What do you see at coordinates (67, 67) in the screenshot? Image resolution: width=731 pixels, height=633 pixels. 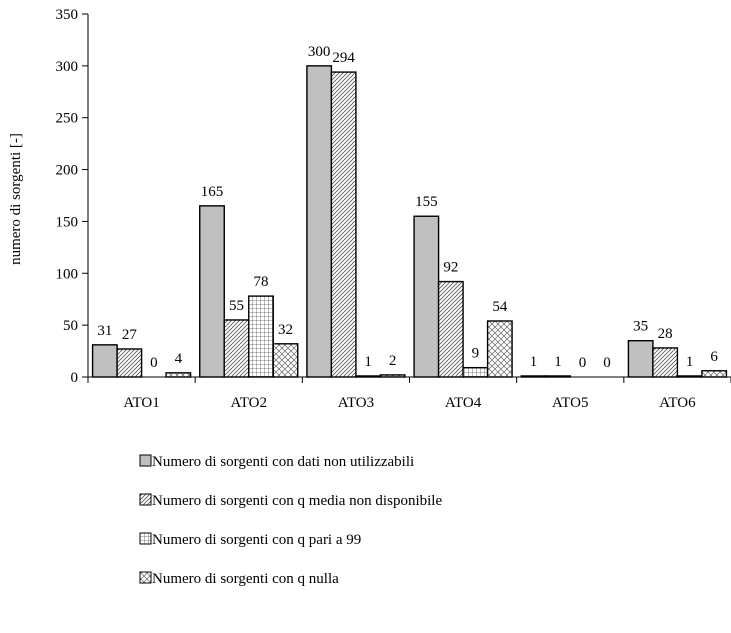 I see `y-tick-label: 300` at bounding box center [67, 67].